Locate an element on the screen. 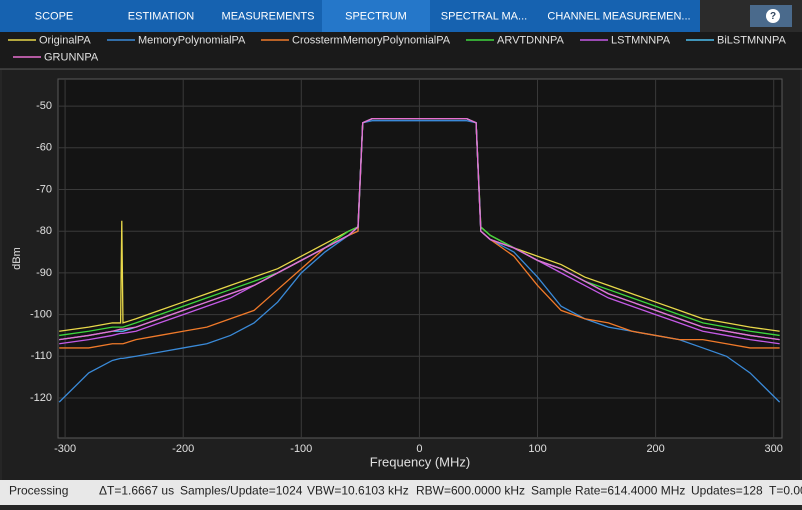 This screenshot has height=510, width=802. x-tick-label: -100 is located at coordinates (301, 449).